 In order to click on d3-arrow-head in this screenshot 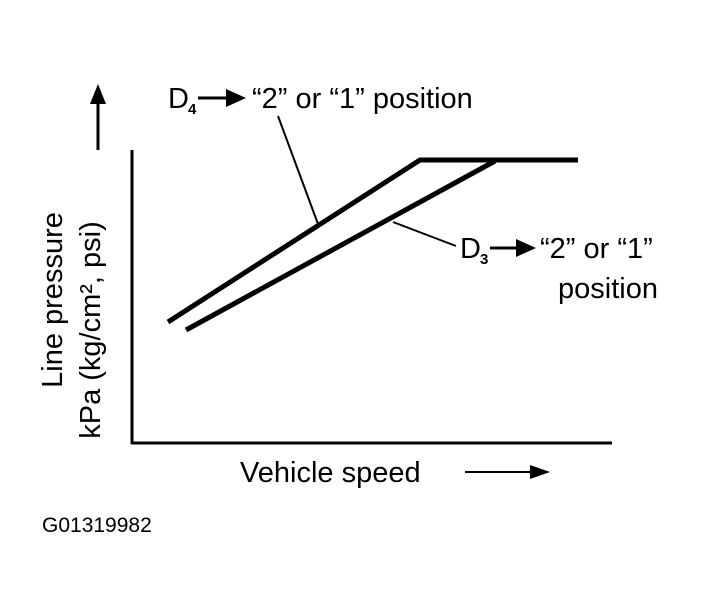, I will do `click(526, 248)`.